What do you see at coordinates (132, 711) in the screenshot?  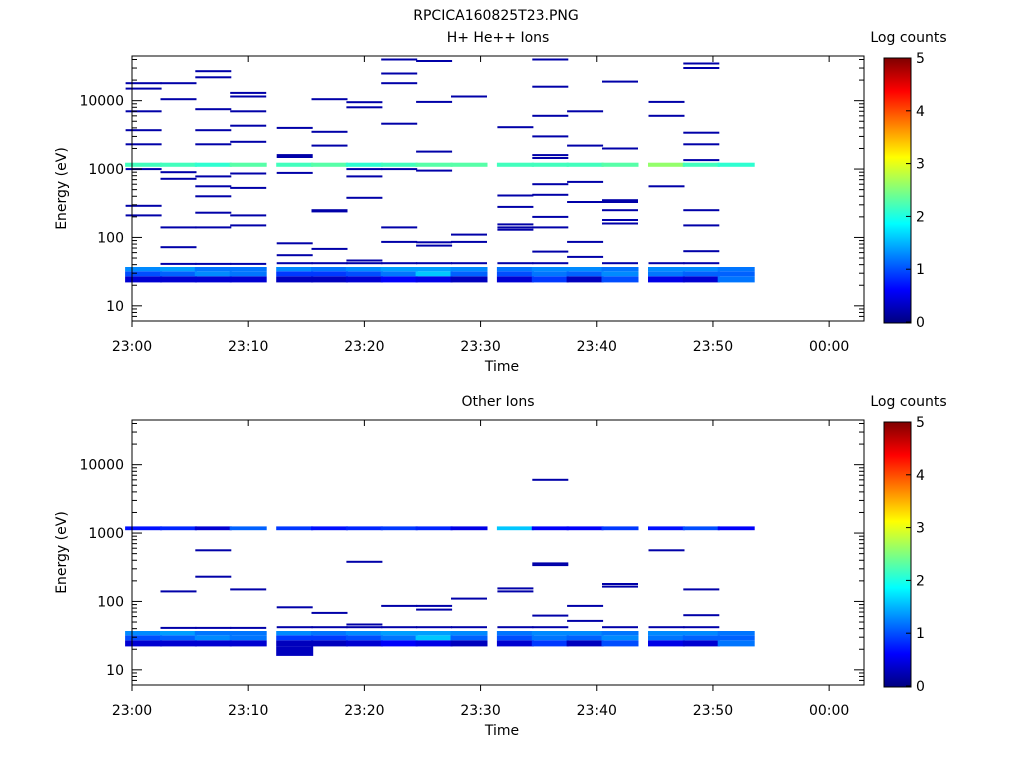 I see `x-tick-label: 23:00` at bounding box center [132, 711].